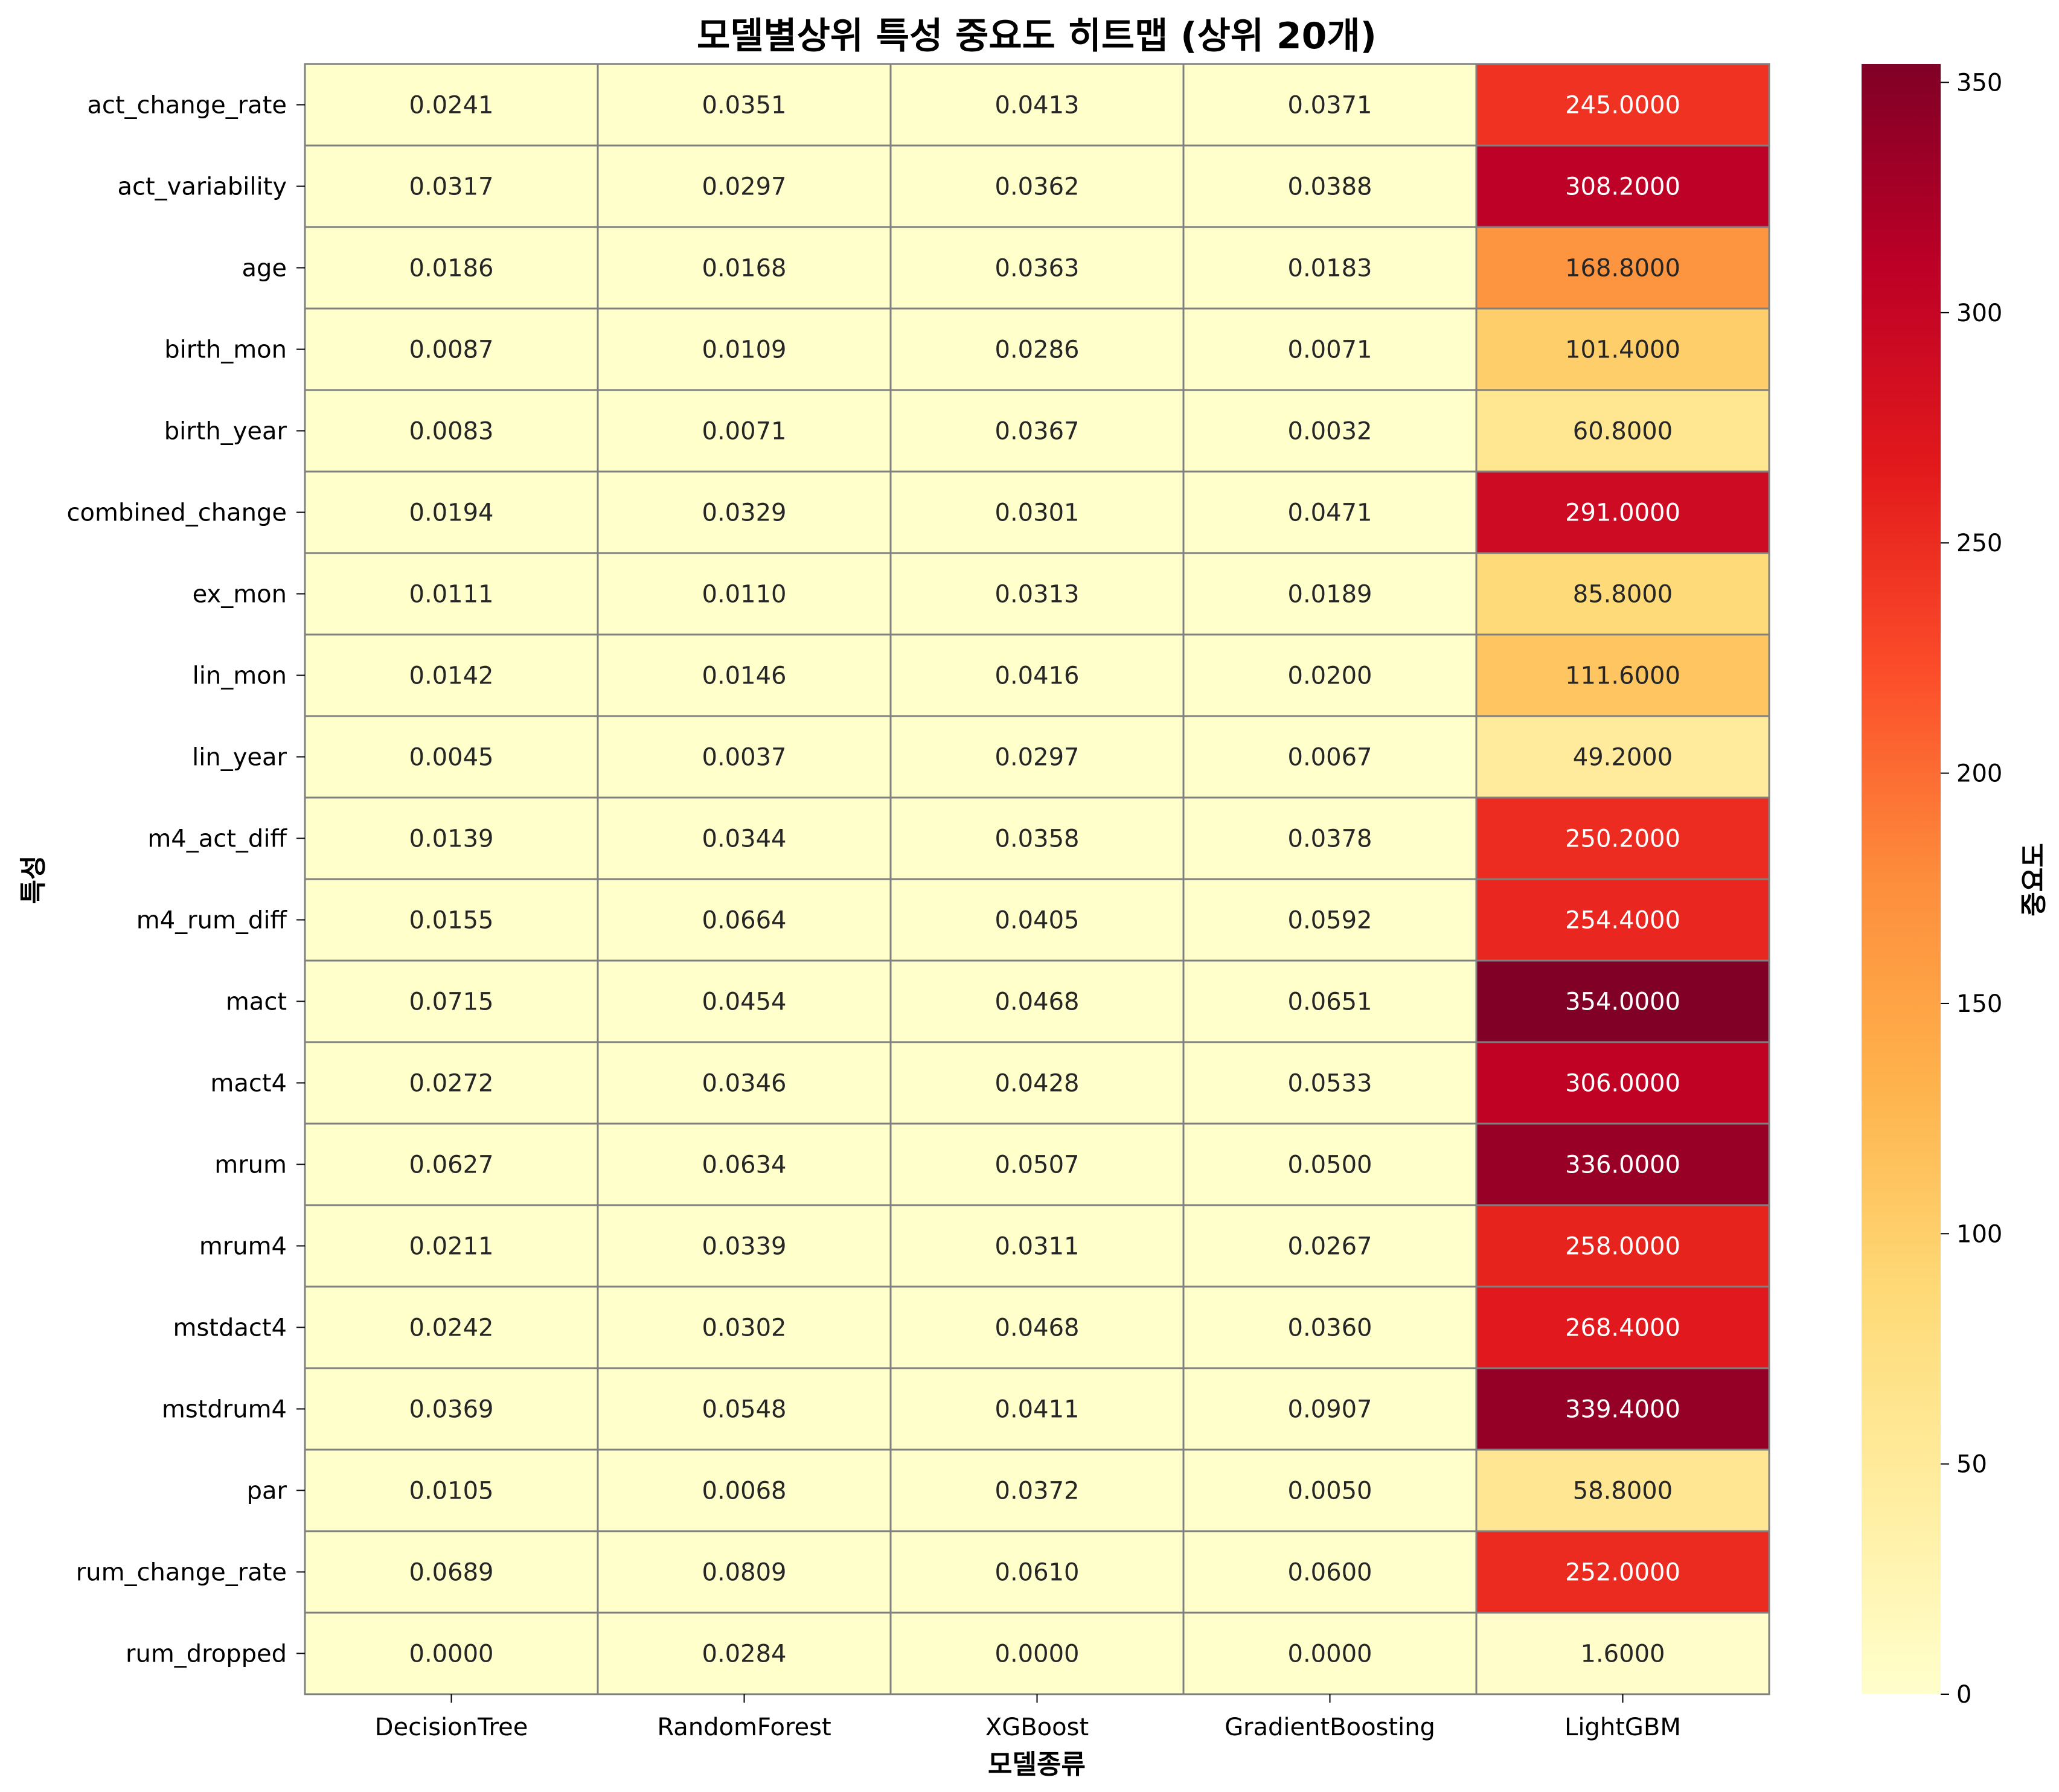 Image resolution: width=2059 pixels, height=1792 pixels. What do you see at coordinates (451, 269) in the screenshot?
I see `cell-value-label: 0.0186` at bounding box center [451, 269].